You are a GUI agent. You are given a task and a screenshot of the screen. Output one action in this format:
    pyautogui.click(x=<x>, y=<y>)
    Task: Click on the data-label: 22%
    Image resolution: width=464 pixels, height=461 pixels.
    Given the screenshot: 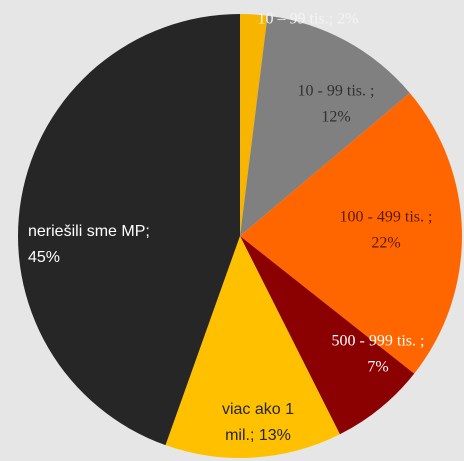 What is the action you would take?
    pyautogui.click(x=385, y=243)
    